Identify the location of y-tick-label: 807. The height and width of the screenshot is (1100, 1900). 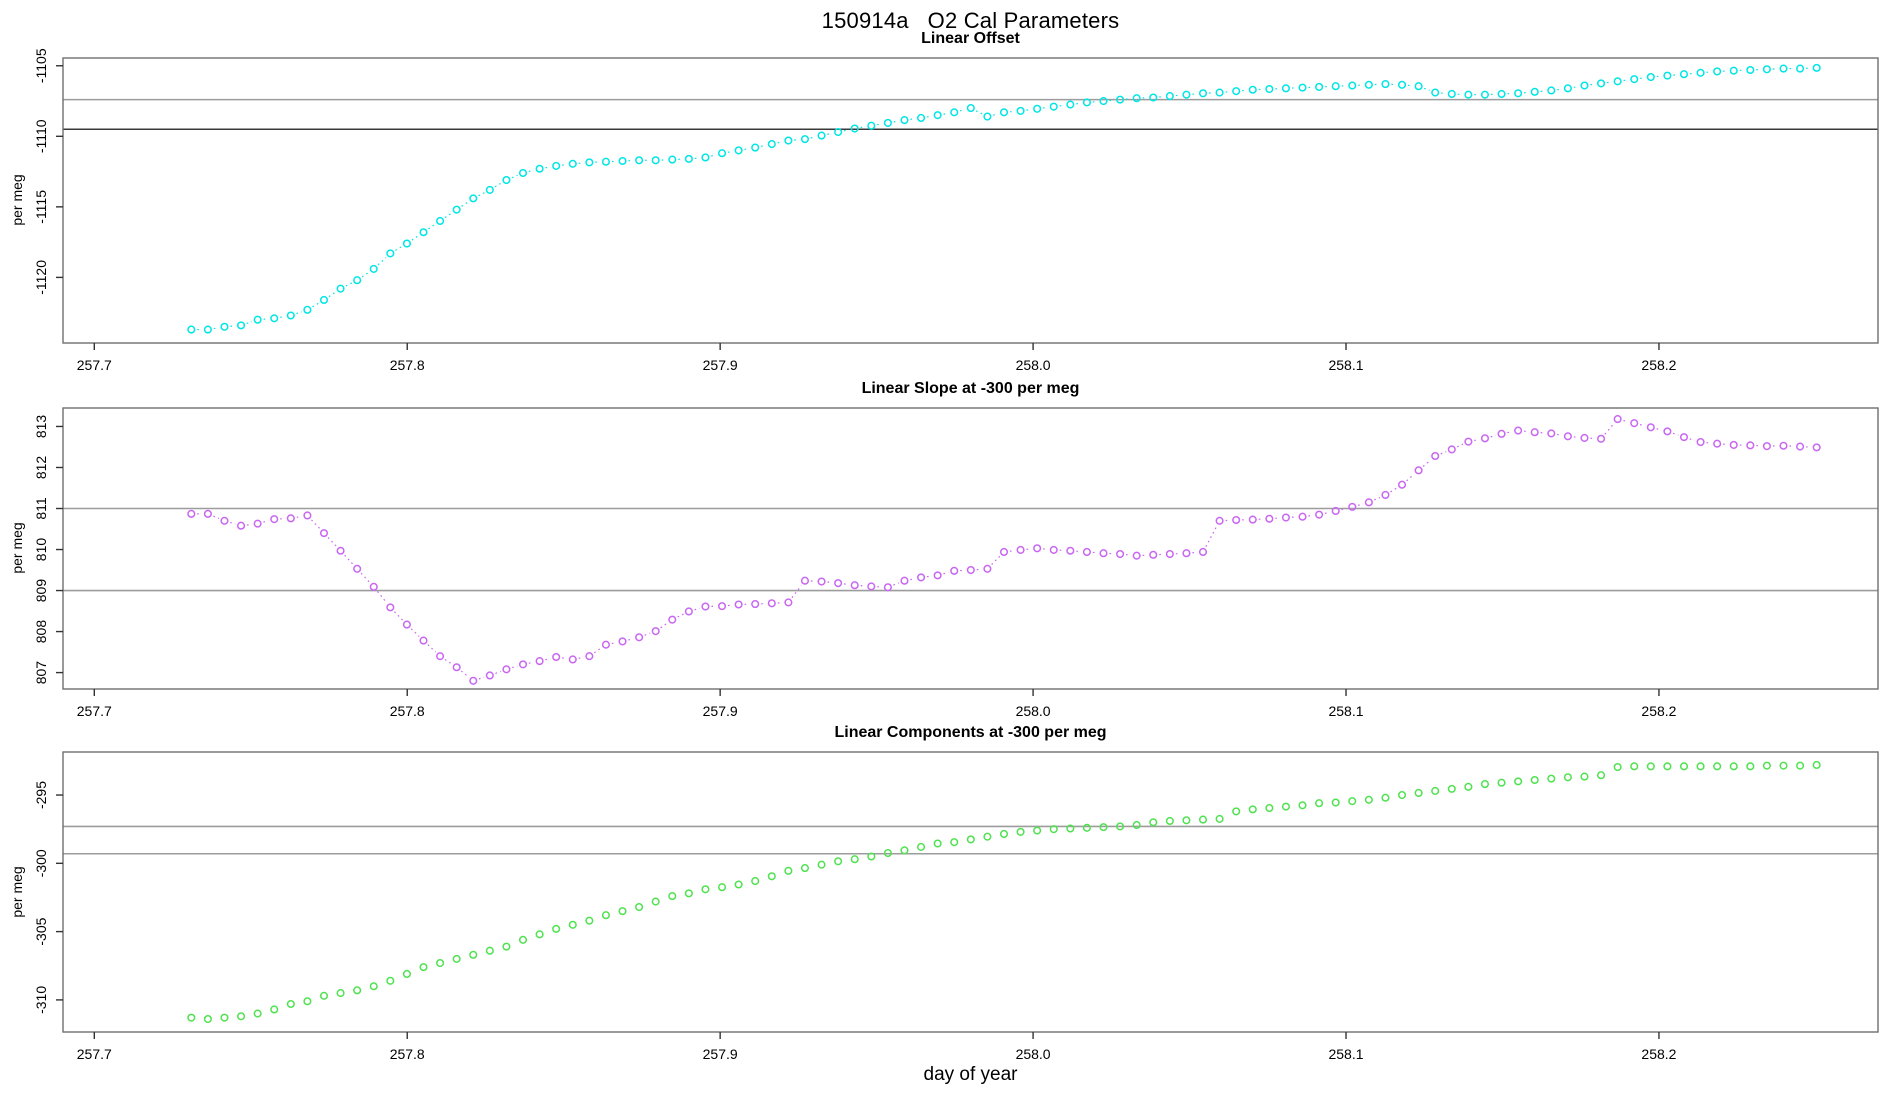
(41, 673).